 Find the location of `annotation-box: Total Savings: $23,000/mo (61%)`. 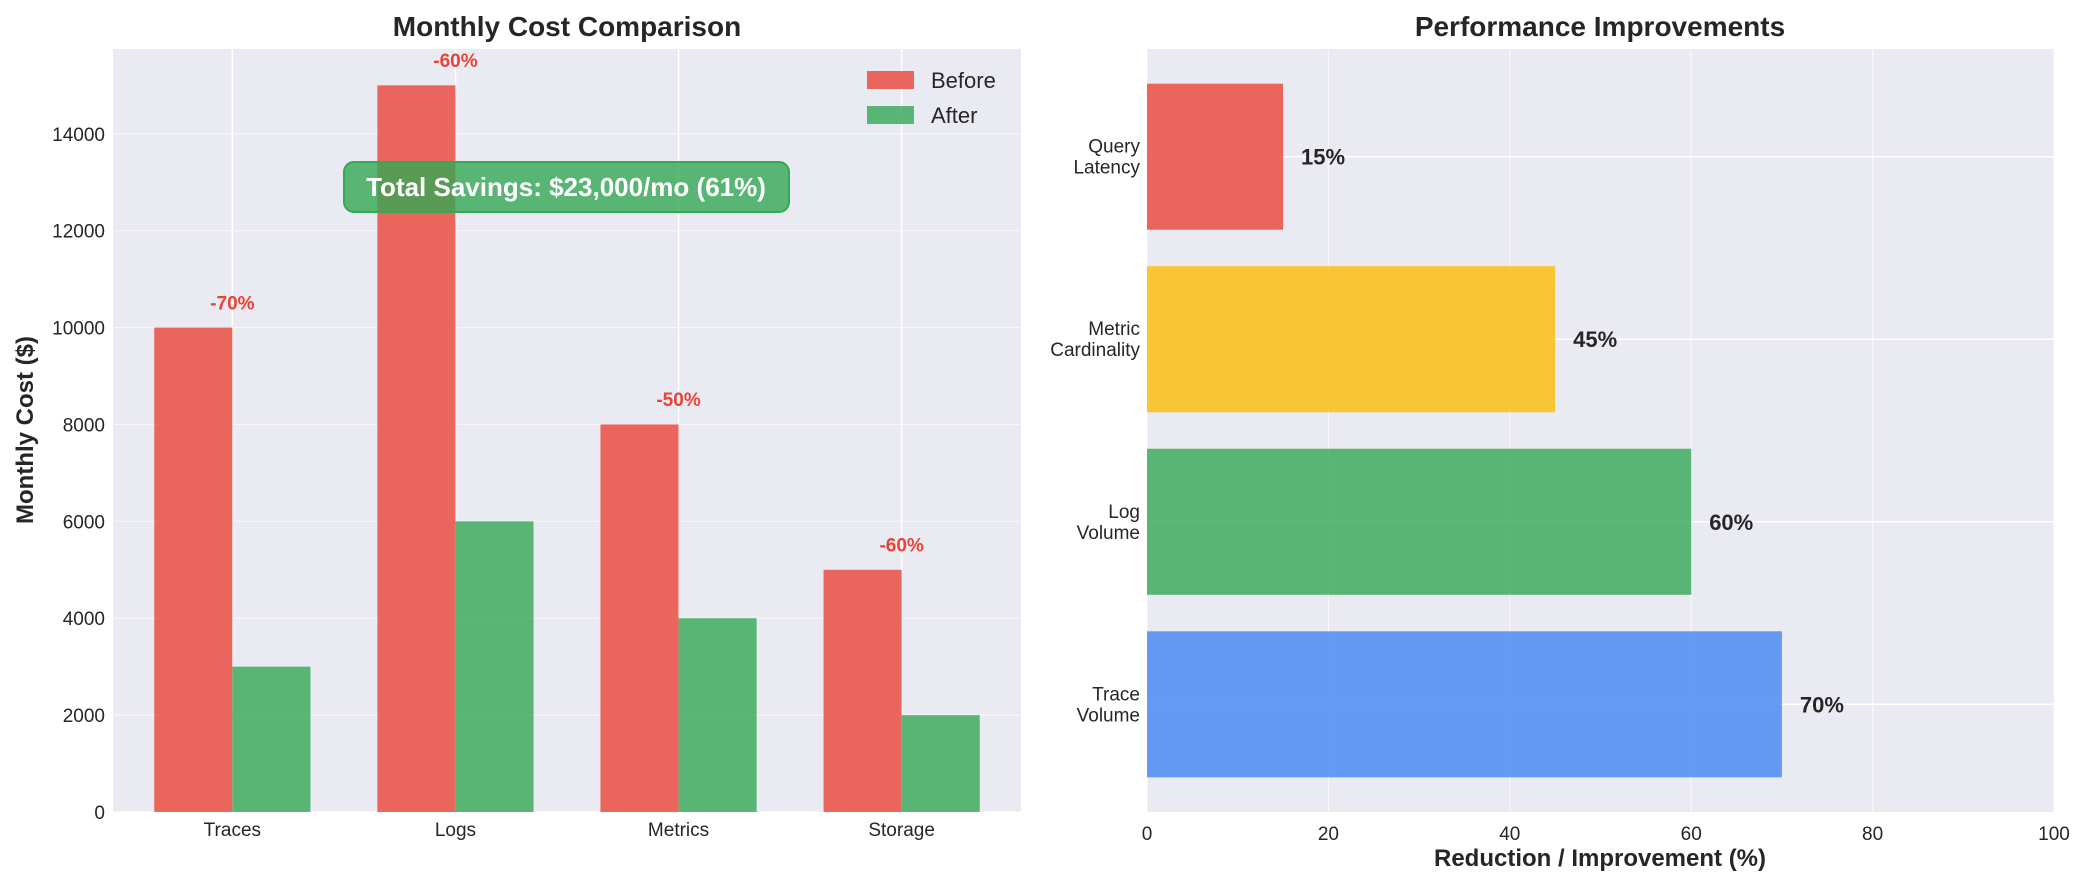

annotation-box: Total Savings: $23,000/mo (61%) is located at coordinates (566, 187).